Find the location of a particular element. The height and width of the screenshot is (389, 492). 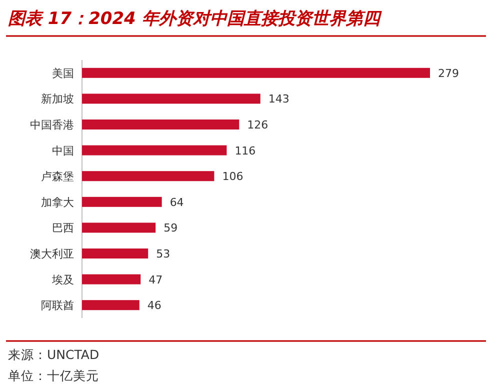

y-tick-label: 澳大利亚 is located at coordinates (52, 254).